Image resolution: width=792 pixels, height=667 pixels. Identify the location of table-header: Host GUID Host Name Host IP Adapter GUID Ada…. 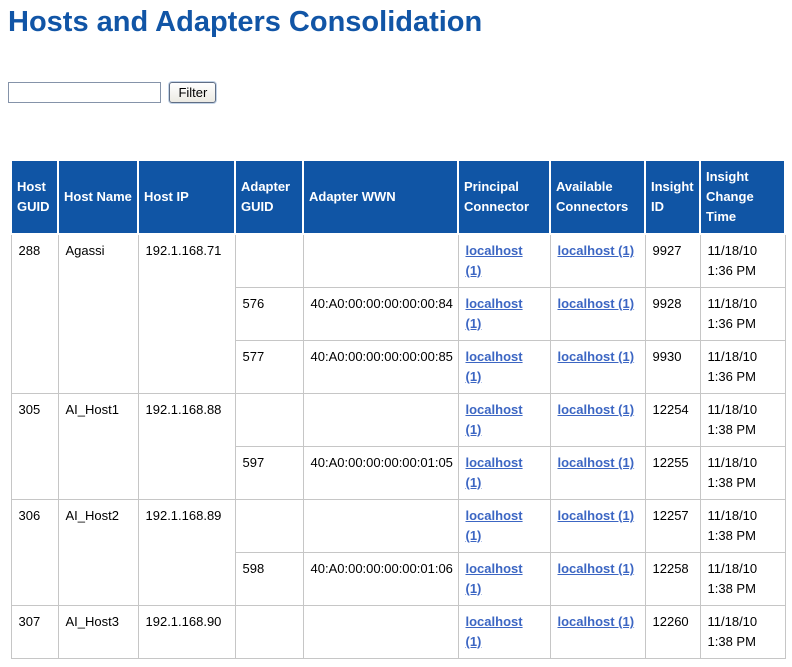
(398, 197).